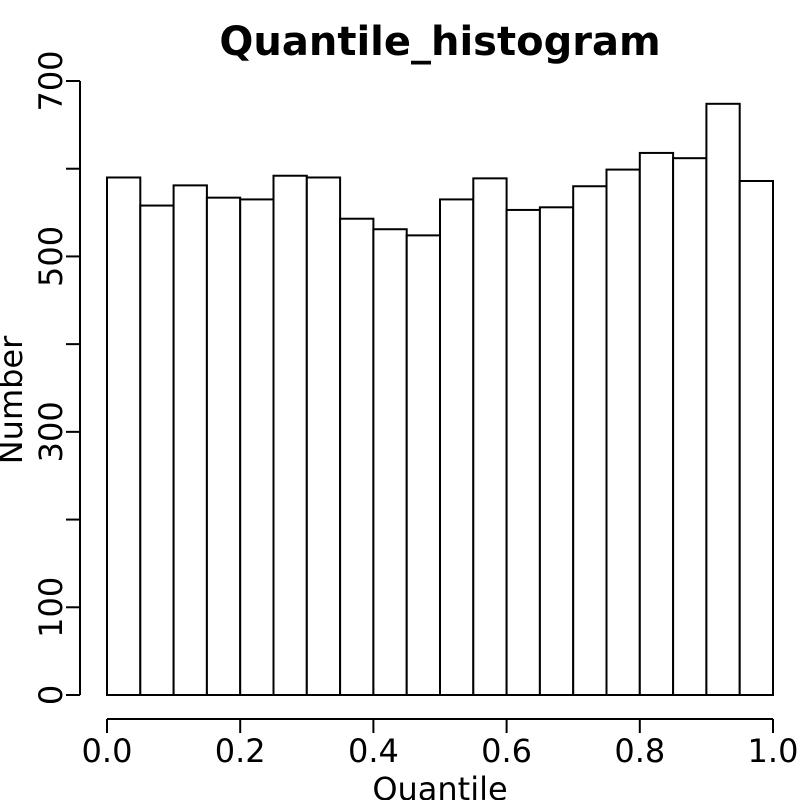  What do you see at coordinates (51, 431) in the screenshot?
I see `y-tick-label: 300` at bounding box center [51, 431].